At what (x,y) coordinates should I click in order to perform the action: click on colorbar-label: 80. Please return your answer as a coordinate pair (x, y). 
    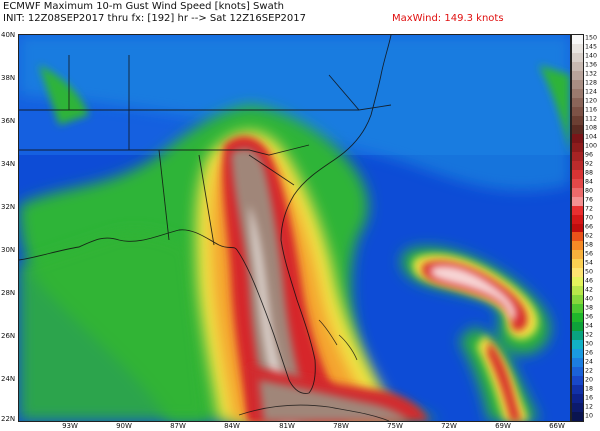
    Looking at the image, I should click on (589, 191).